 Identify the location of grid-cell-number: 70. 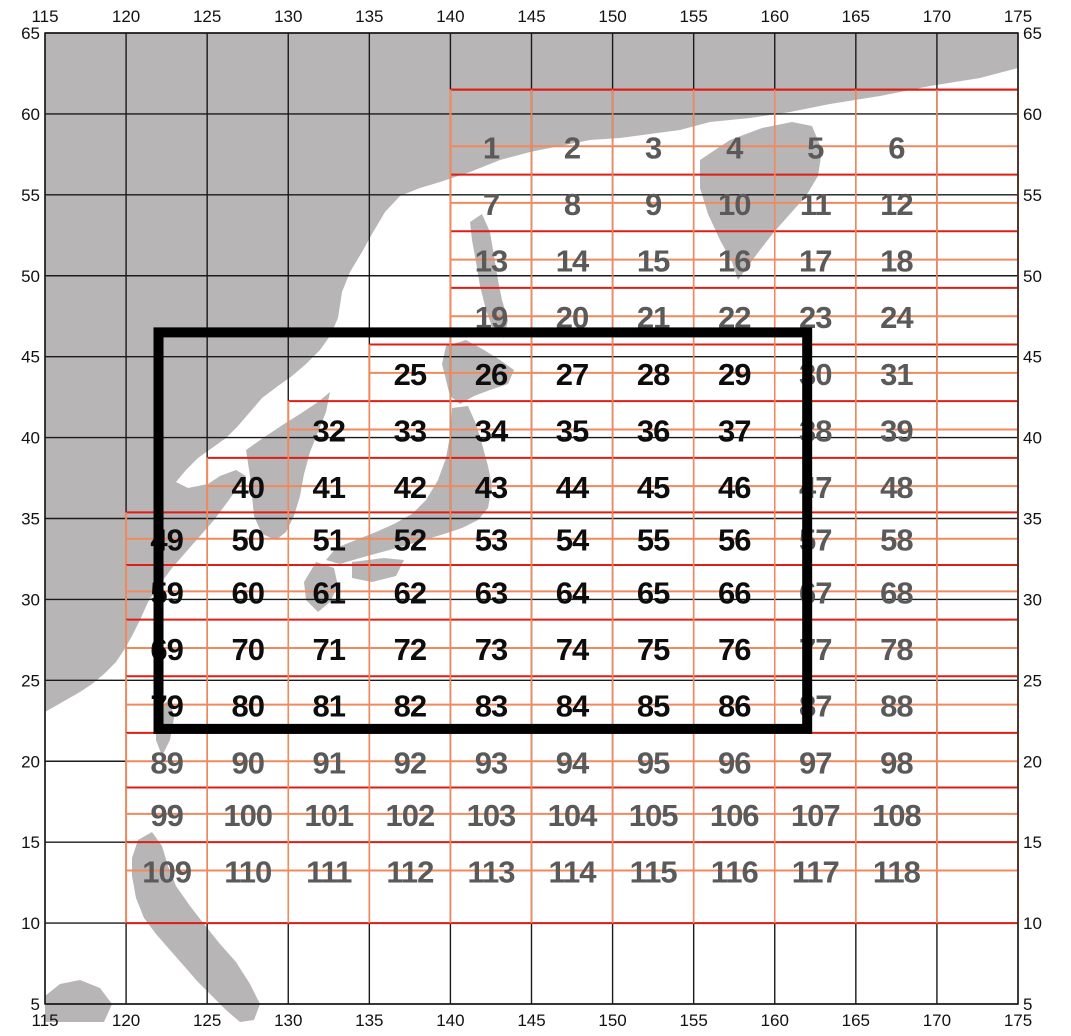
(247, 649).